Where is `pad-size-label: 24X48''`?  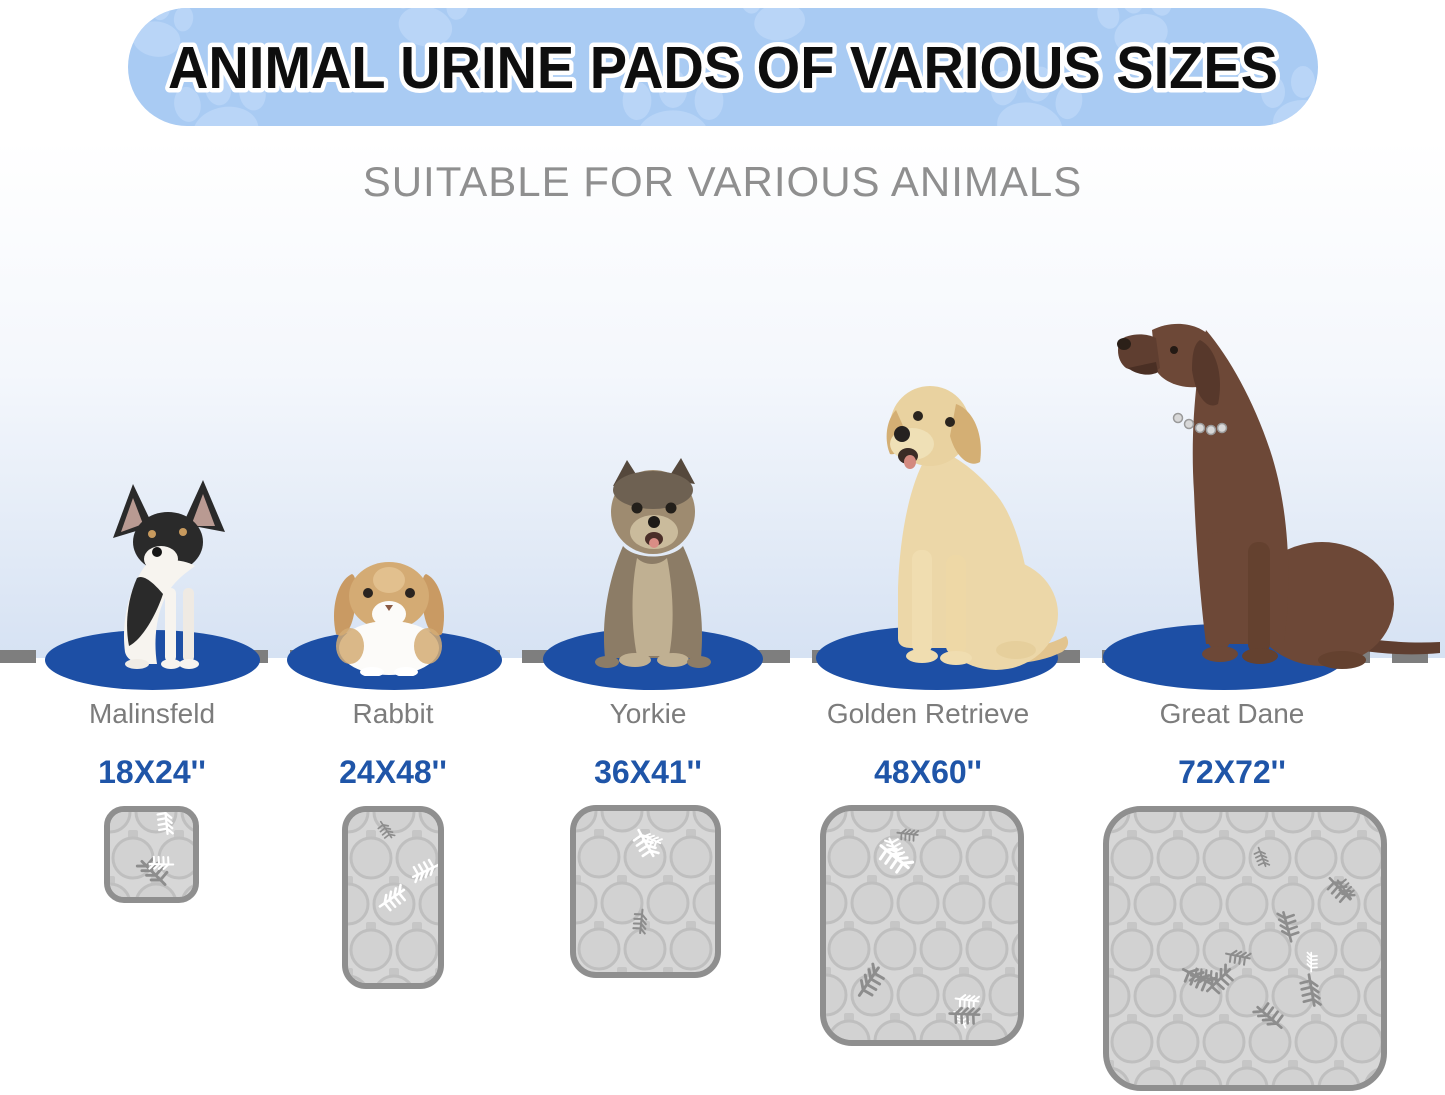
pad-size-label: 24X48'' is located at coordinates (393, 772).